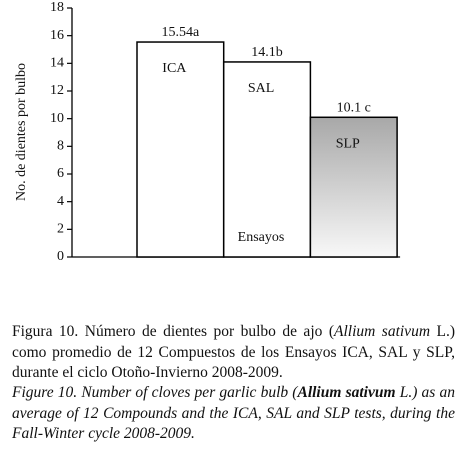 The image size is (467, 459). I want to click on x-axis-label: Ensayos, so click(261, 237).